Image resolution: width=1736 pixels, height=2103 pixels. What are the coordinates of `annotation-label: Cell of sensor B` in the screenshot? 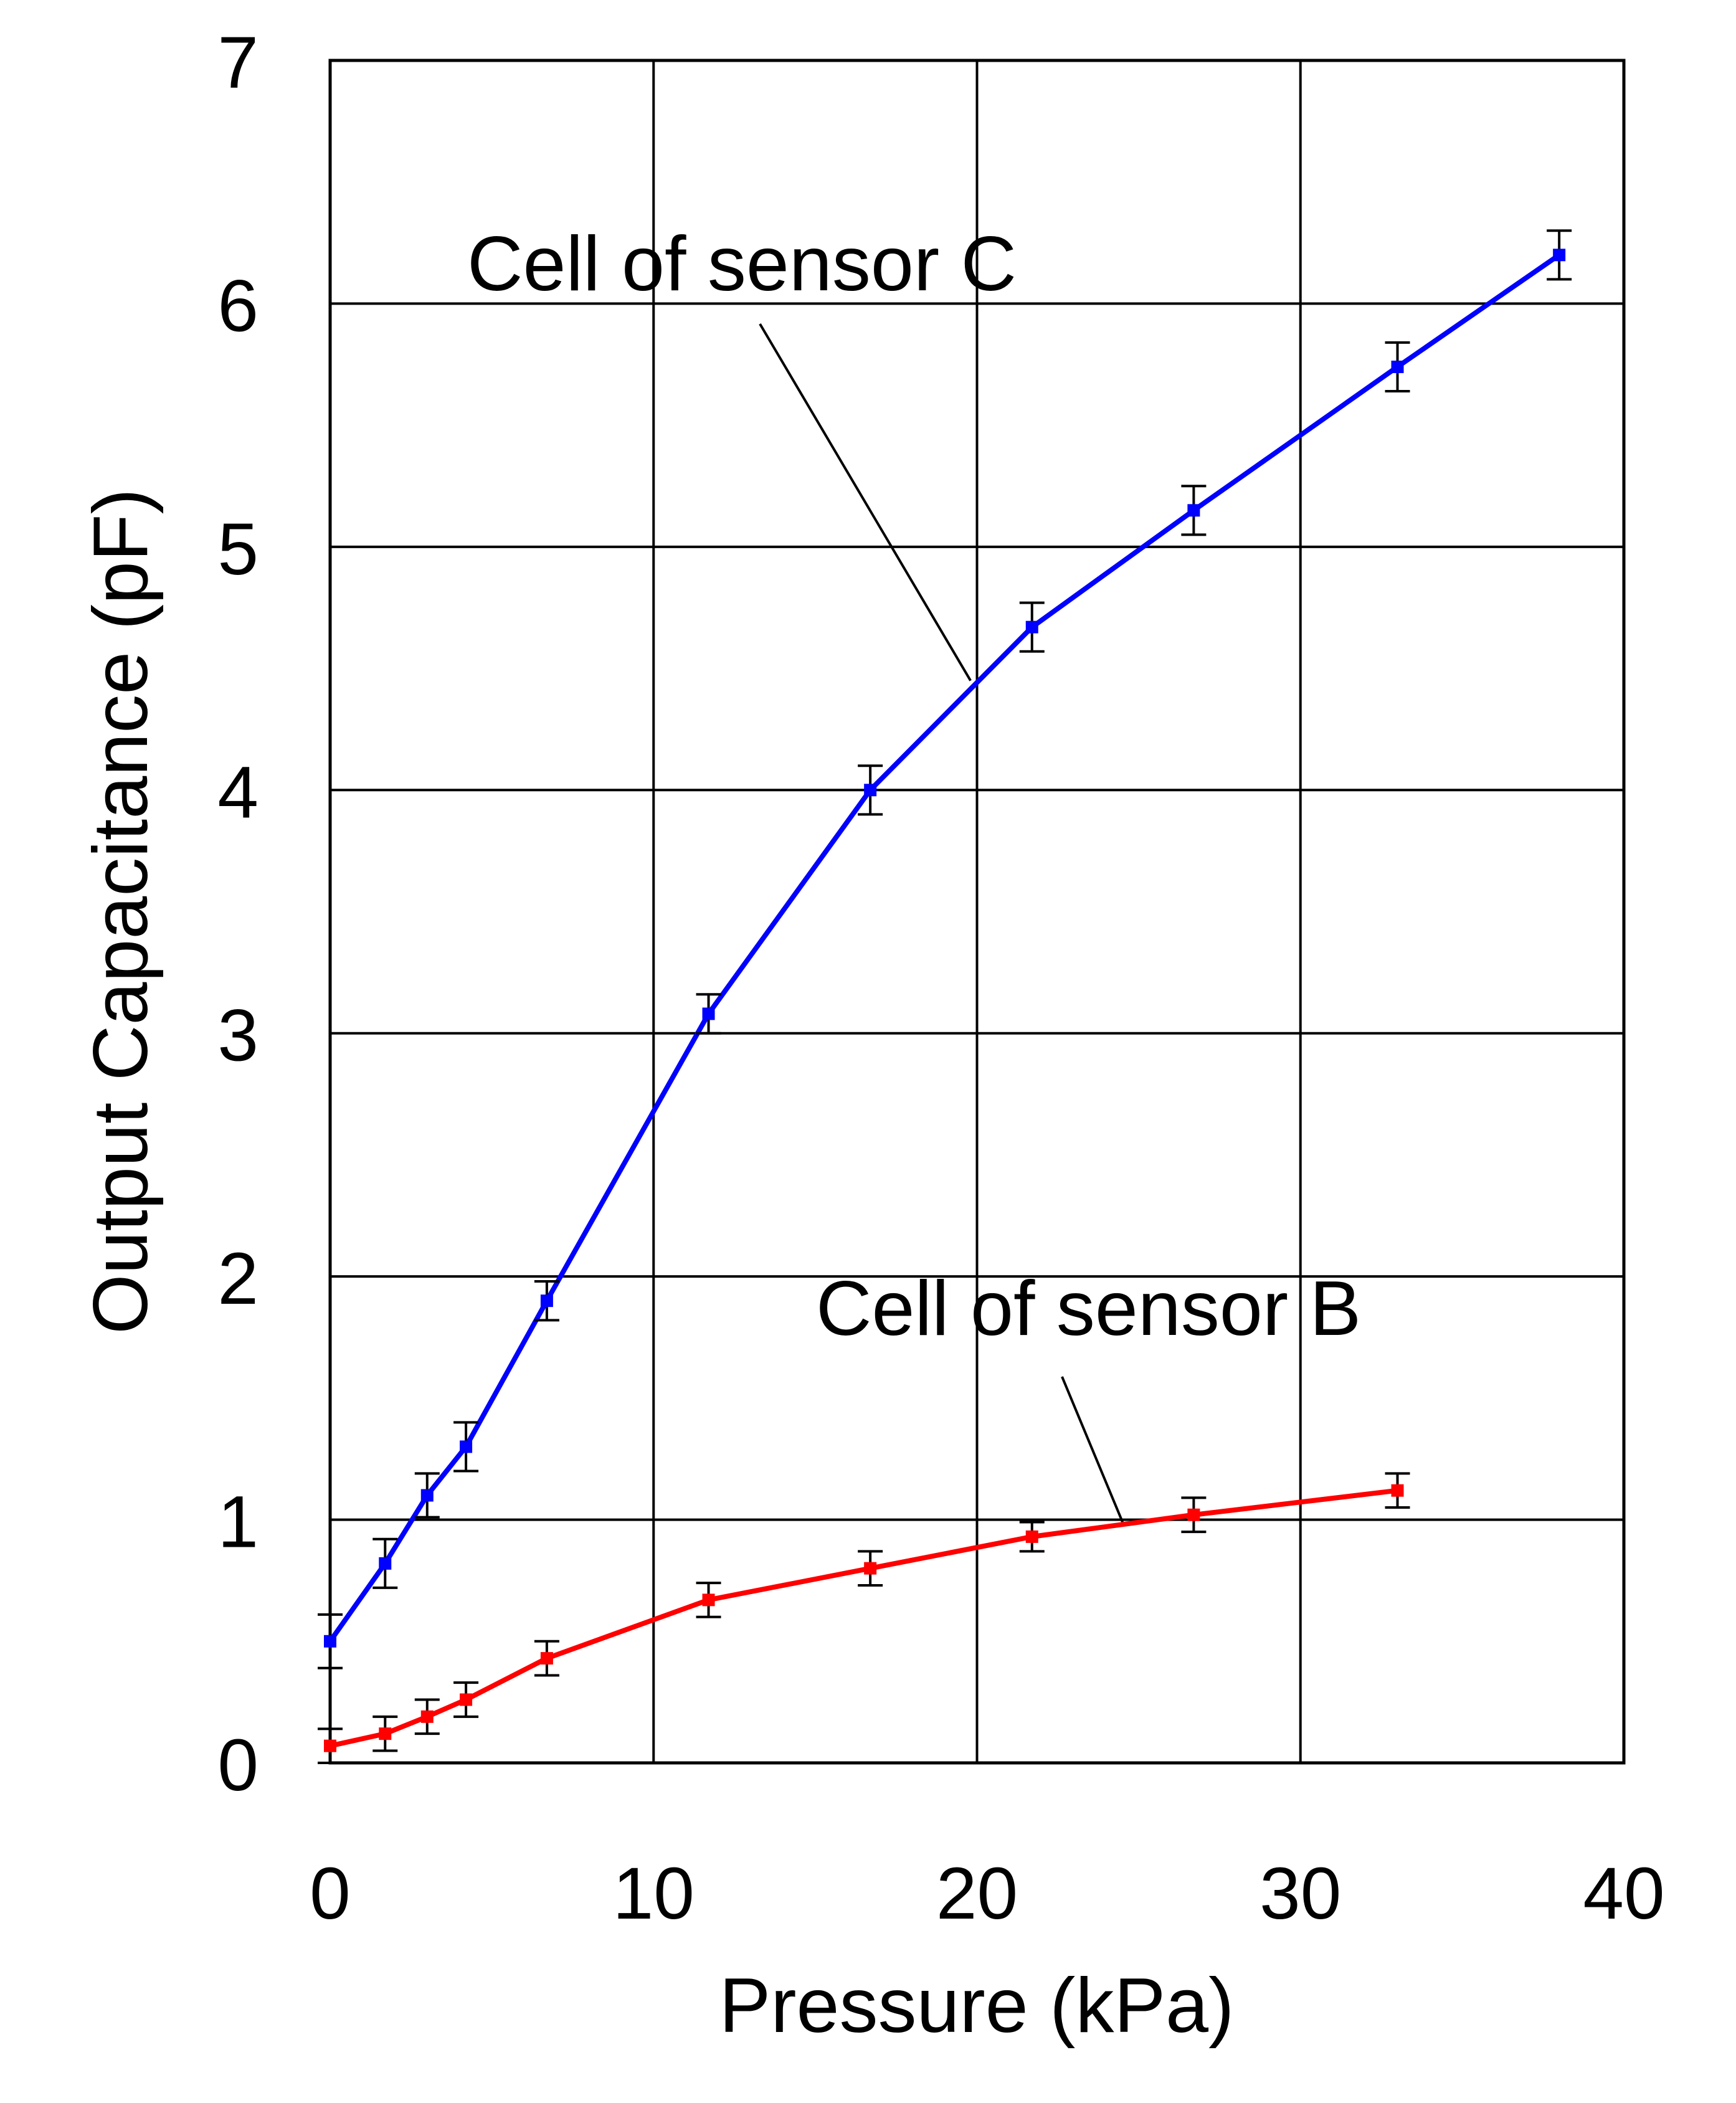 It's located at (1088, 1309).